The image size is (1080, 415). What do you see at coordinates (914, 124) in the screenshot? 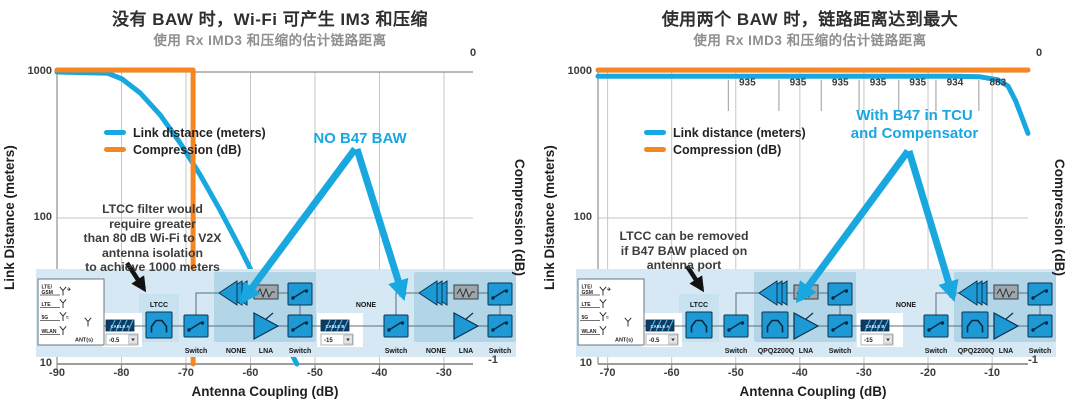
I see `callout-text: With B47 in TCU and Compensator` at bounding box center [914, 124].